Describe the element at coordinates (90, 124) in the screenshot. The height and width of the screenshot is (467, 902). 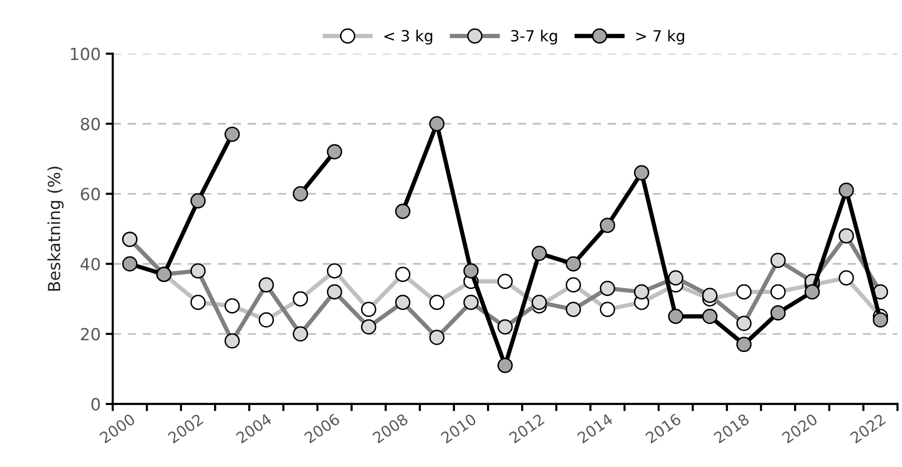
I see `y-tick-label: 80` at that location.